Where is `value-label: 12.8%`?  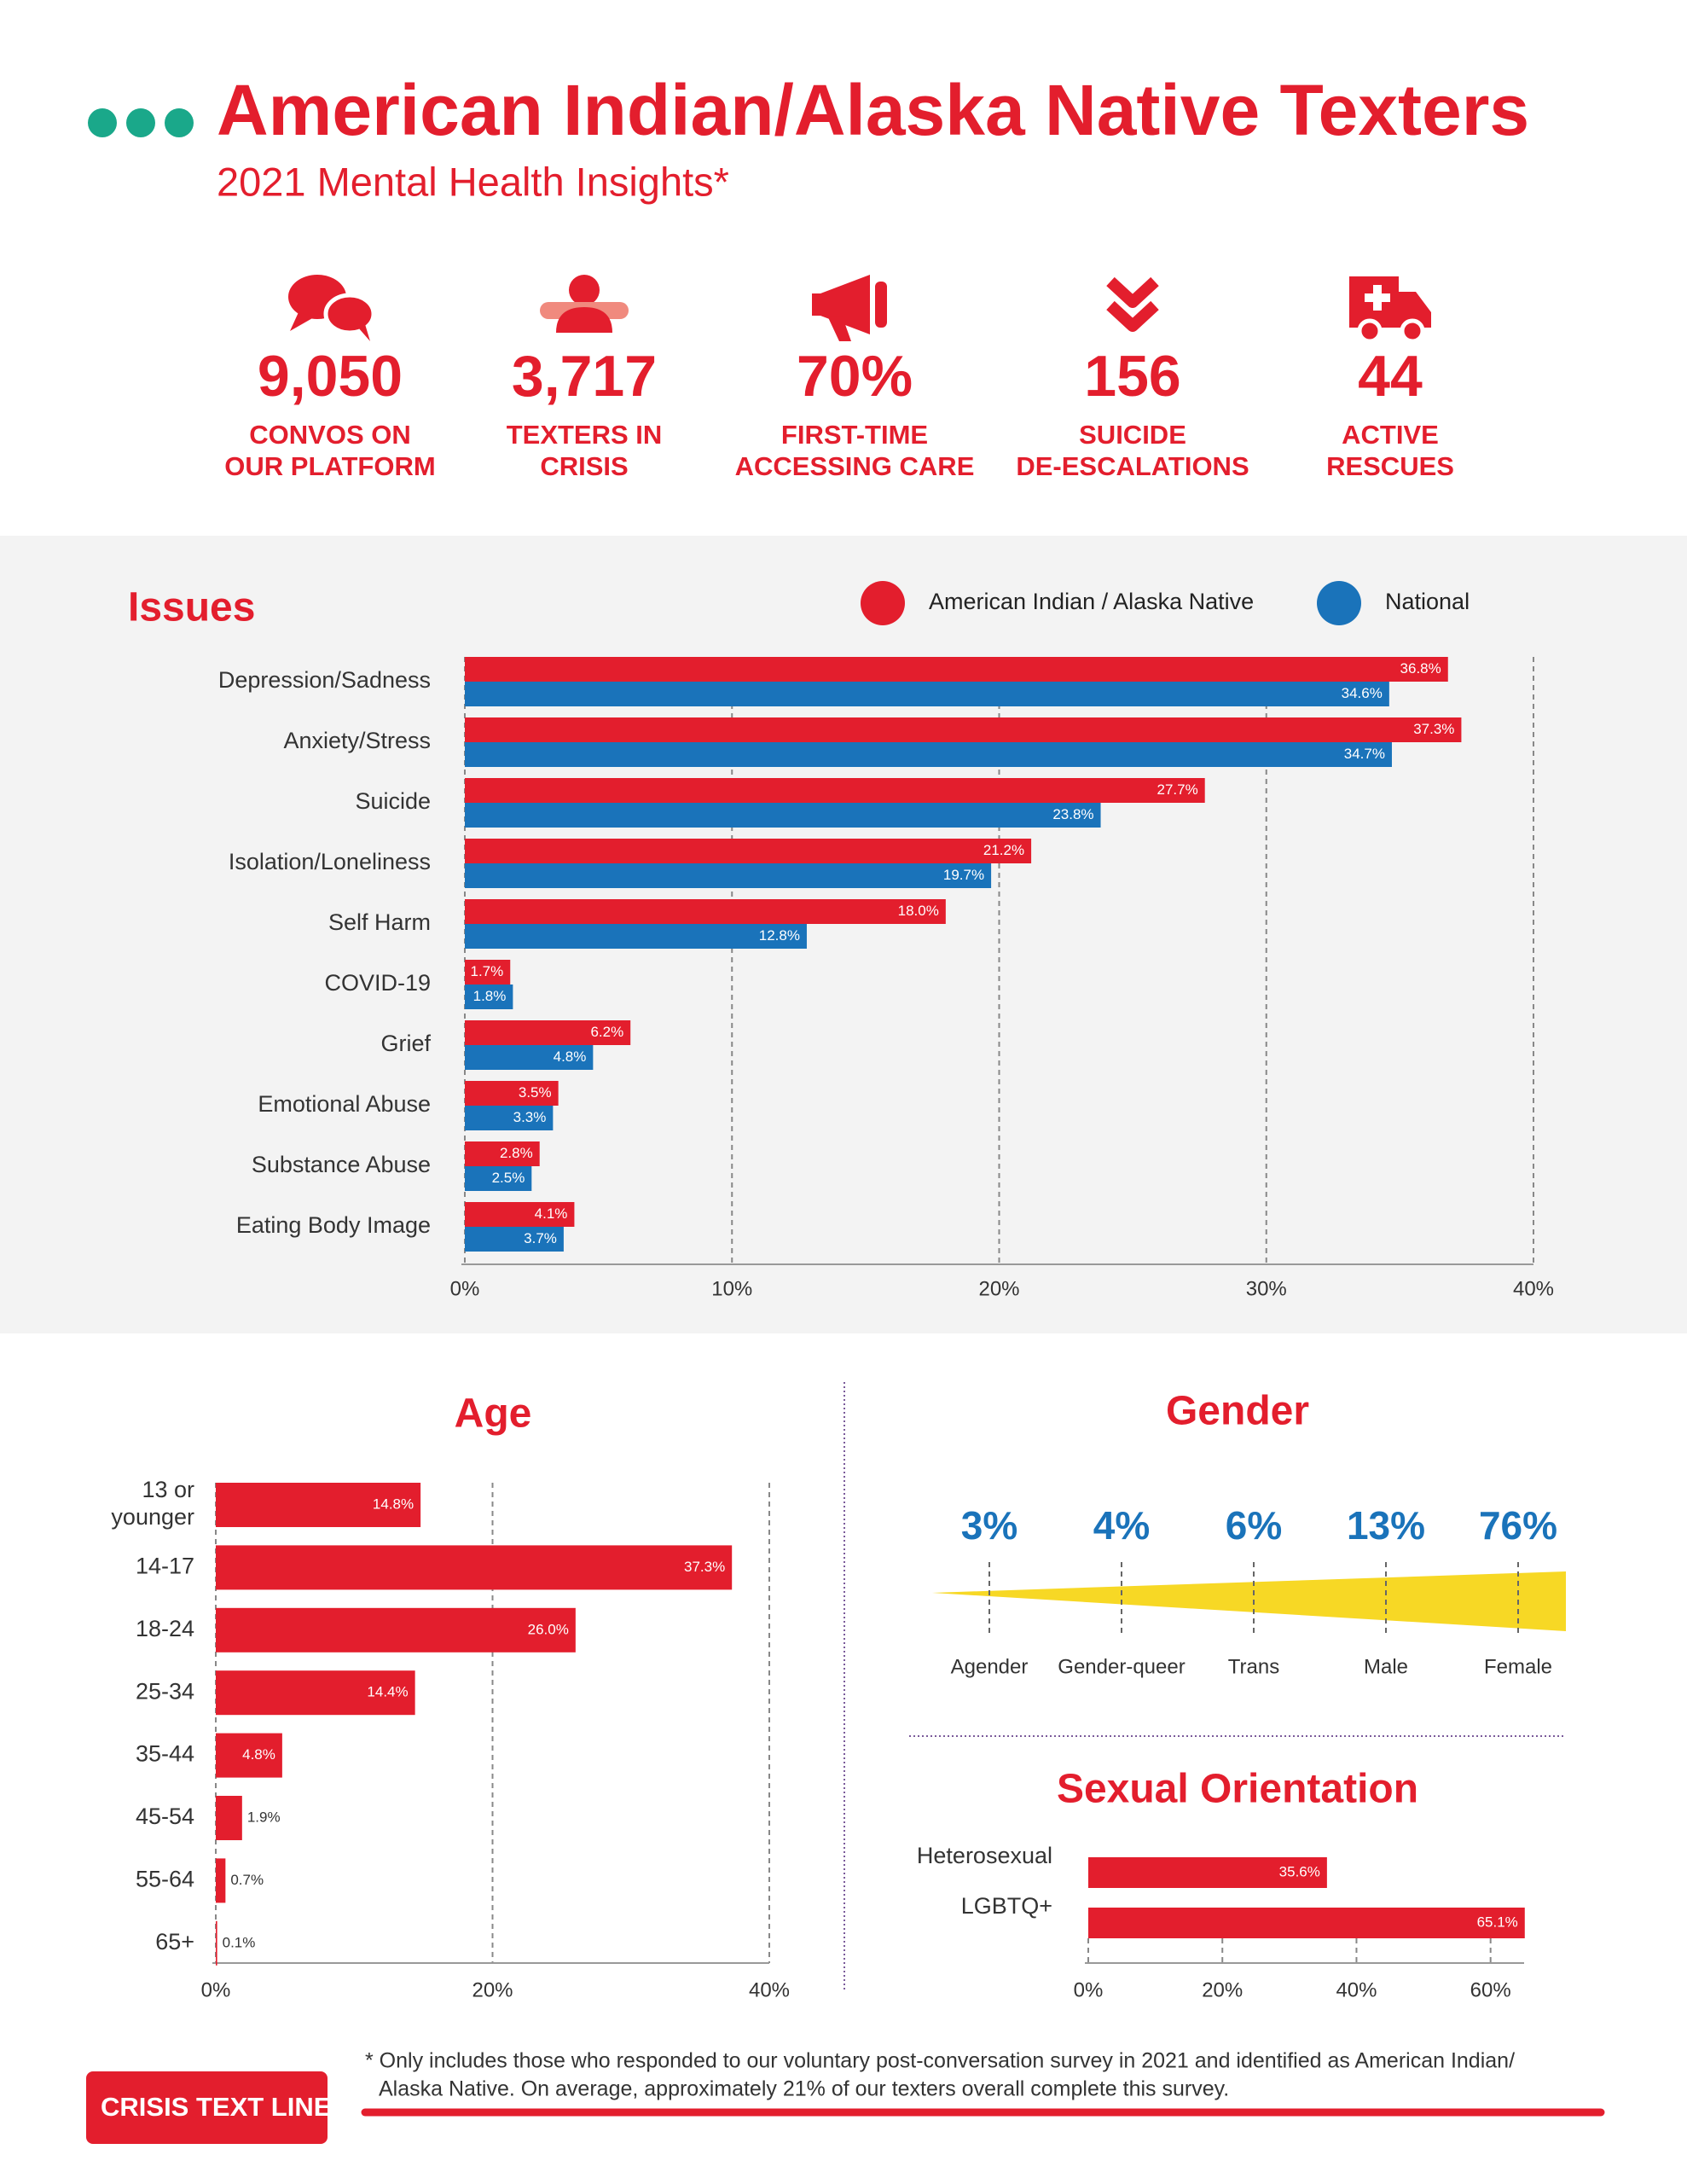
value-label: 12.8% is located at coordinates (780, 936).